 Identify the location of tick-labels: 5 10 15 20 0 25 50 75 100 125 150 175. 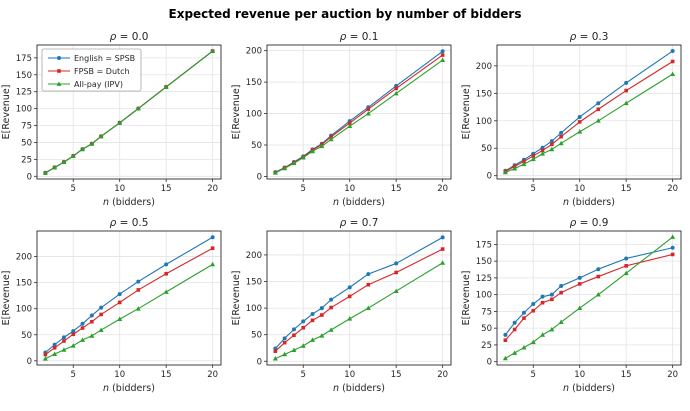
(577, 310).